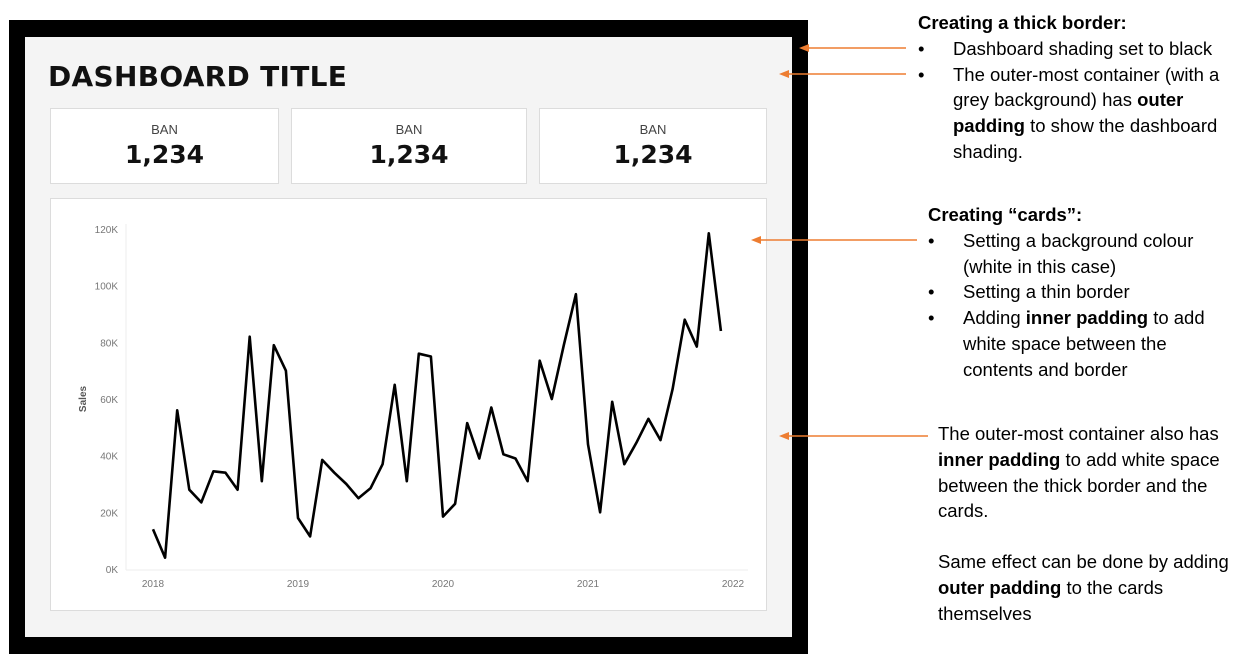 This screenshot has height=669, width=1255. What do you see at coordinates (298, 584) in the screenshot?
I see `x-tick-label: 2019` at bounding box center [298, 584].